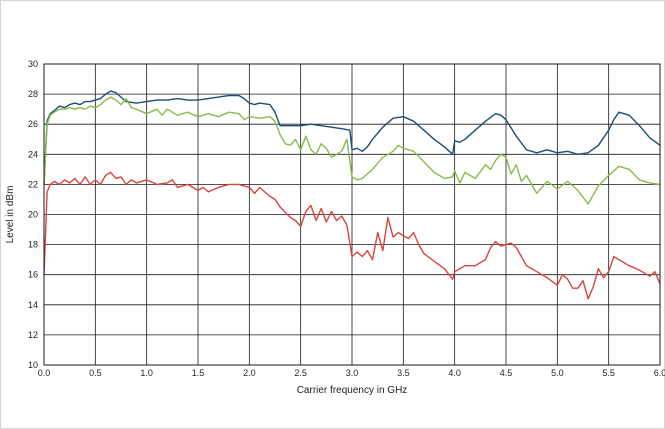  Describe the element at coordinates (33, 184) in the screenshot. I see `y-tick-label: 22` at that location.